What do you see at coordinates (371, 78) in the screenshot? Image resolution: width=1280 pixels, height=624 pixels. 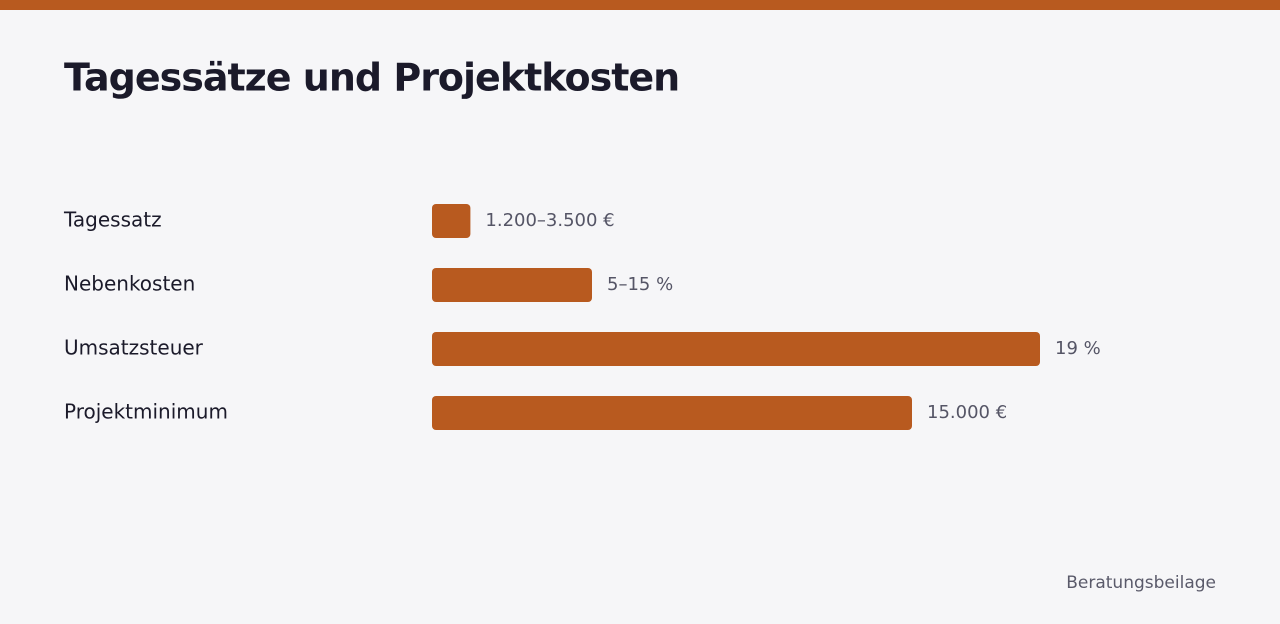 I see `chart-title: Tagessätze und Projektkosten` at bounding box center [371, 78].